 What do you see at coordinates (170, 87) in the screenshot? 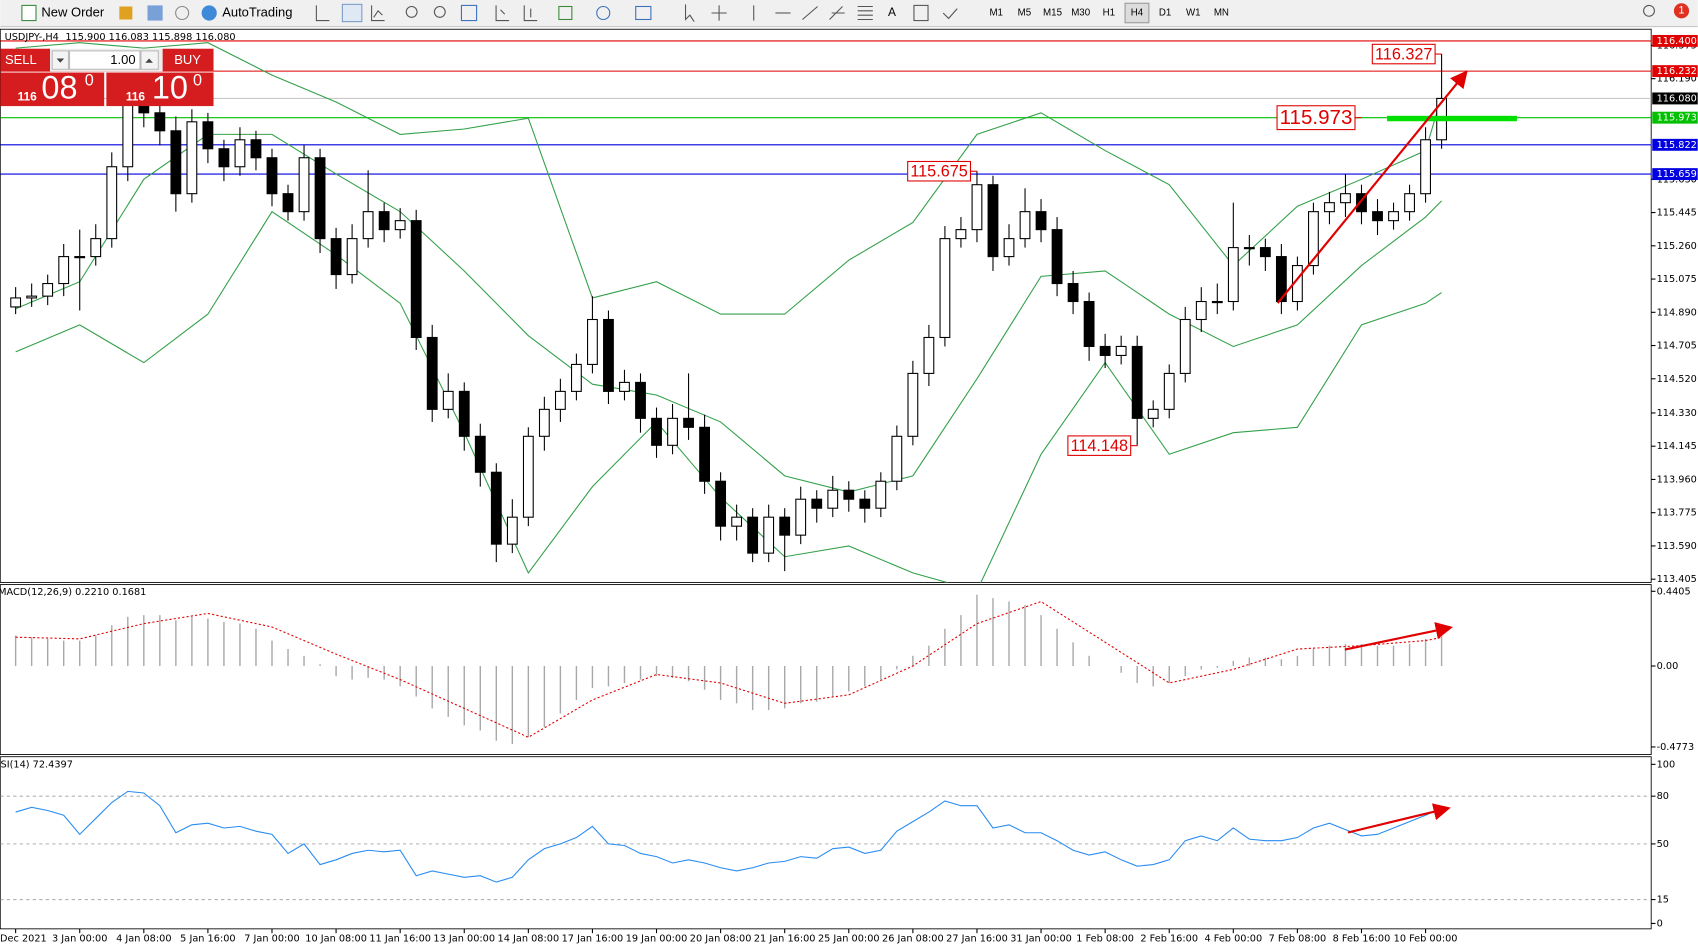
I see `ask-pips: 10` at bounding box center [170, 87].